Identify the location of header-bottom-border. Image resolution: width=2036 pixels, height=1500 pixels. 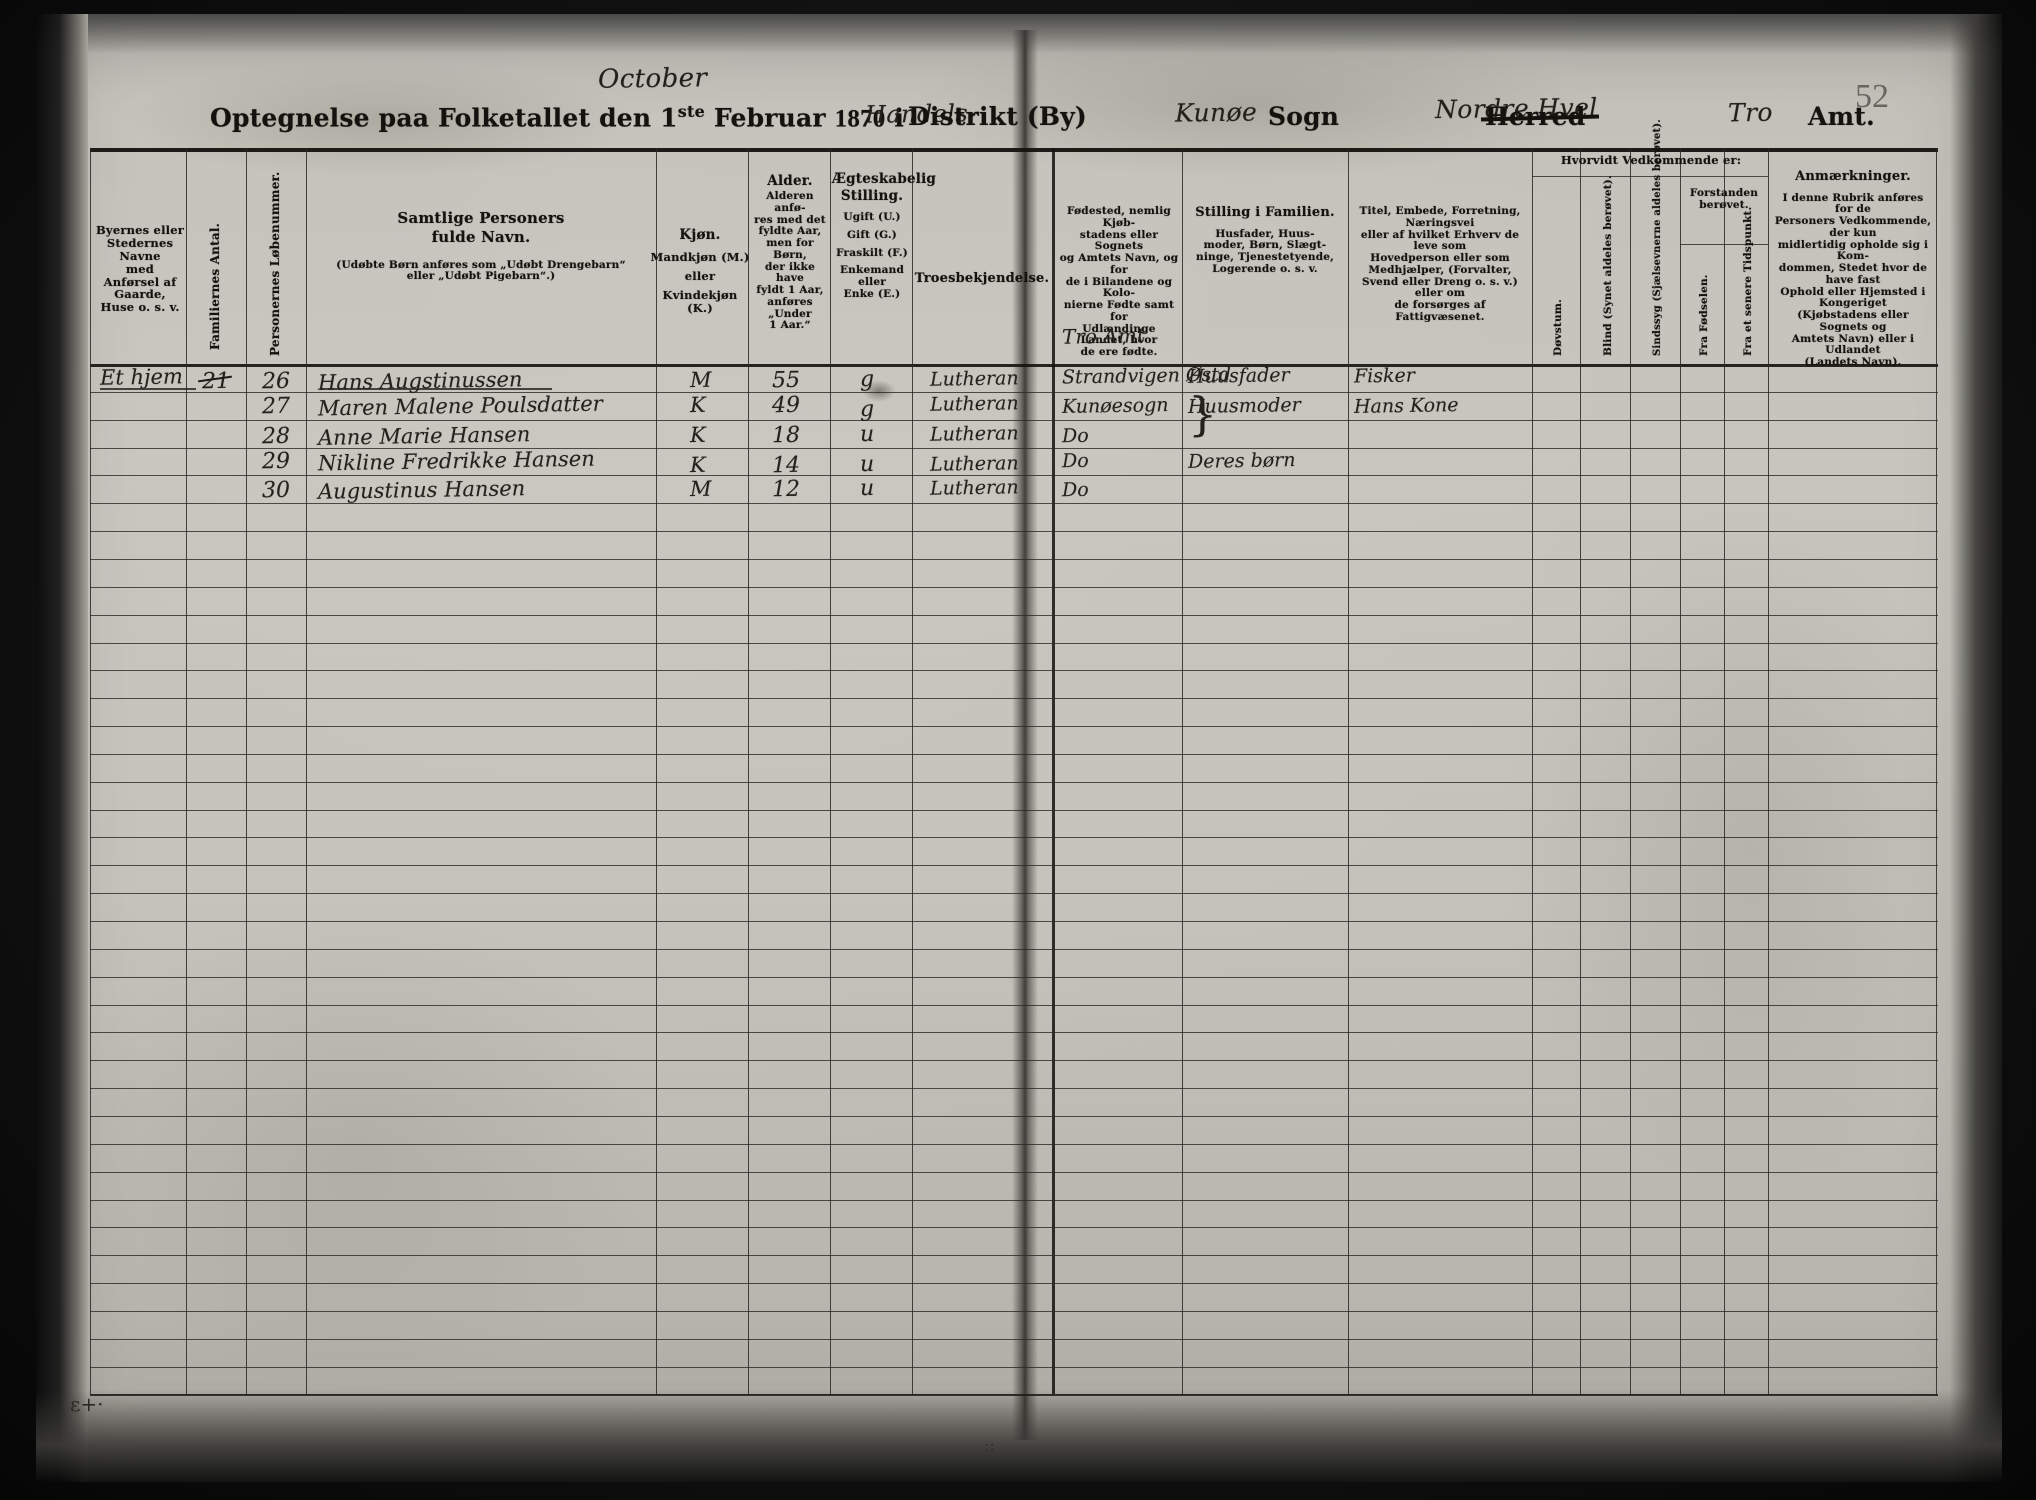
(1014, 365).